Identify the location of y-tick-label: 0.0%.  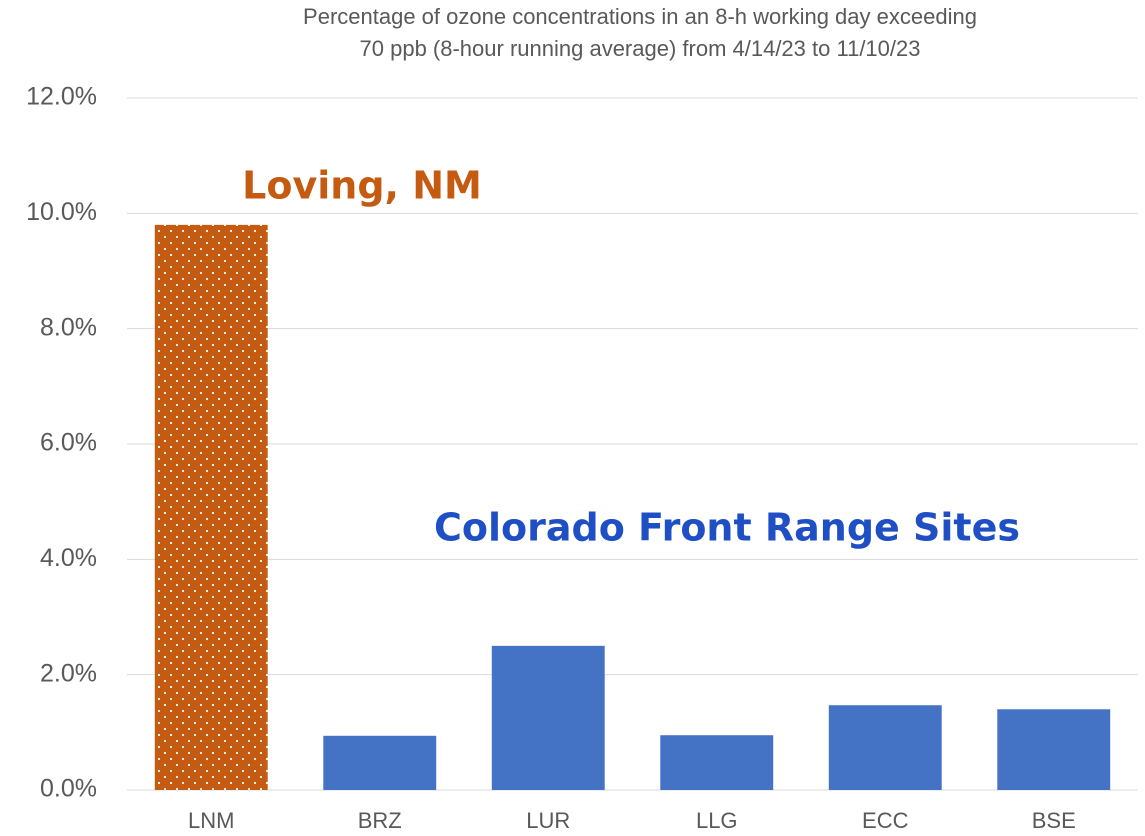
(68, 789).